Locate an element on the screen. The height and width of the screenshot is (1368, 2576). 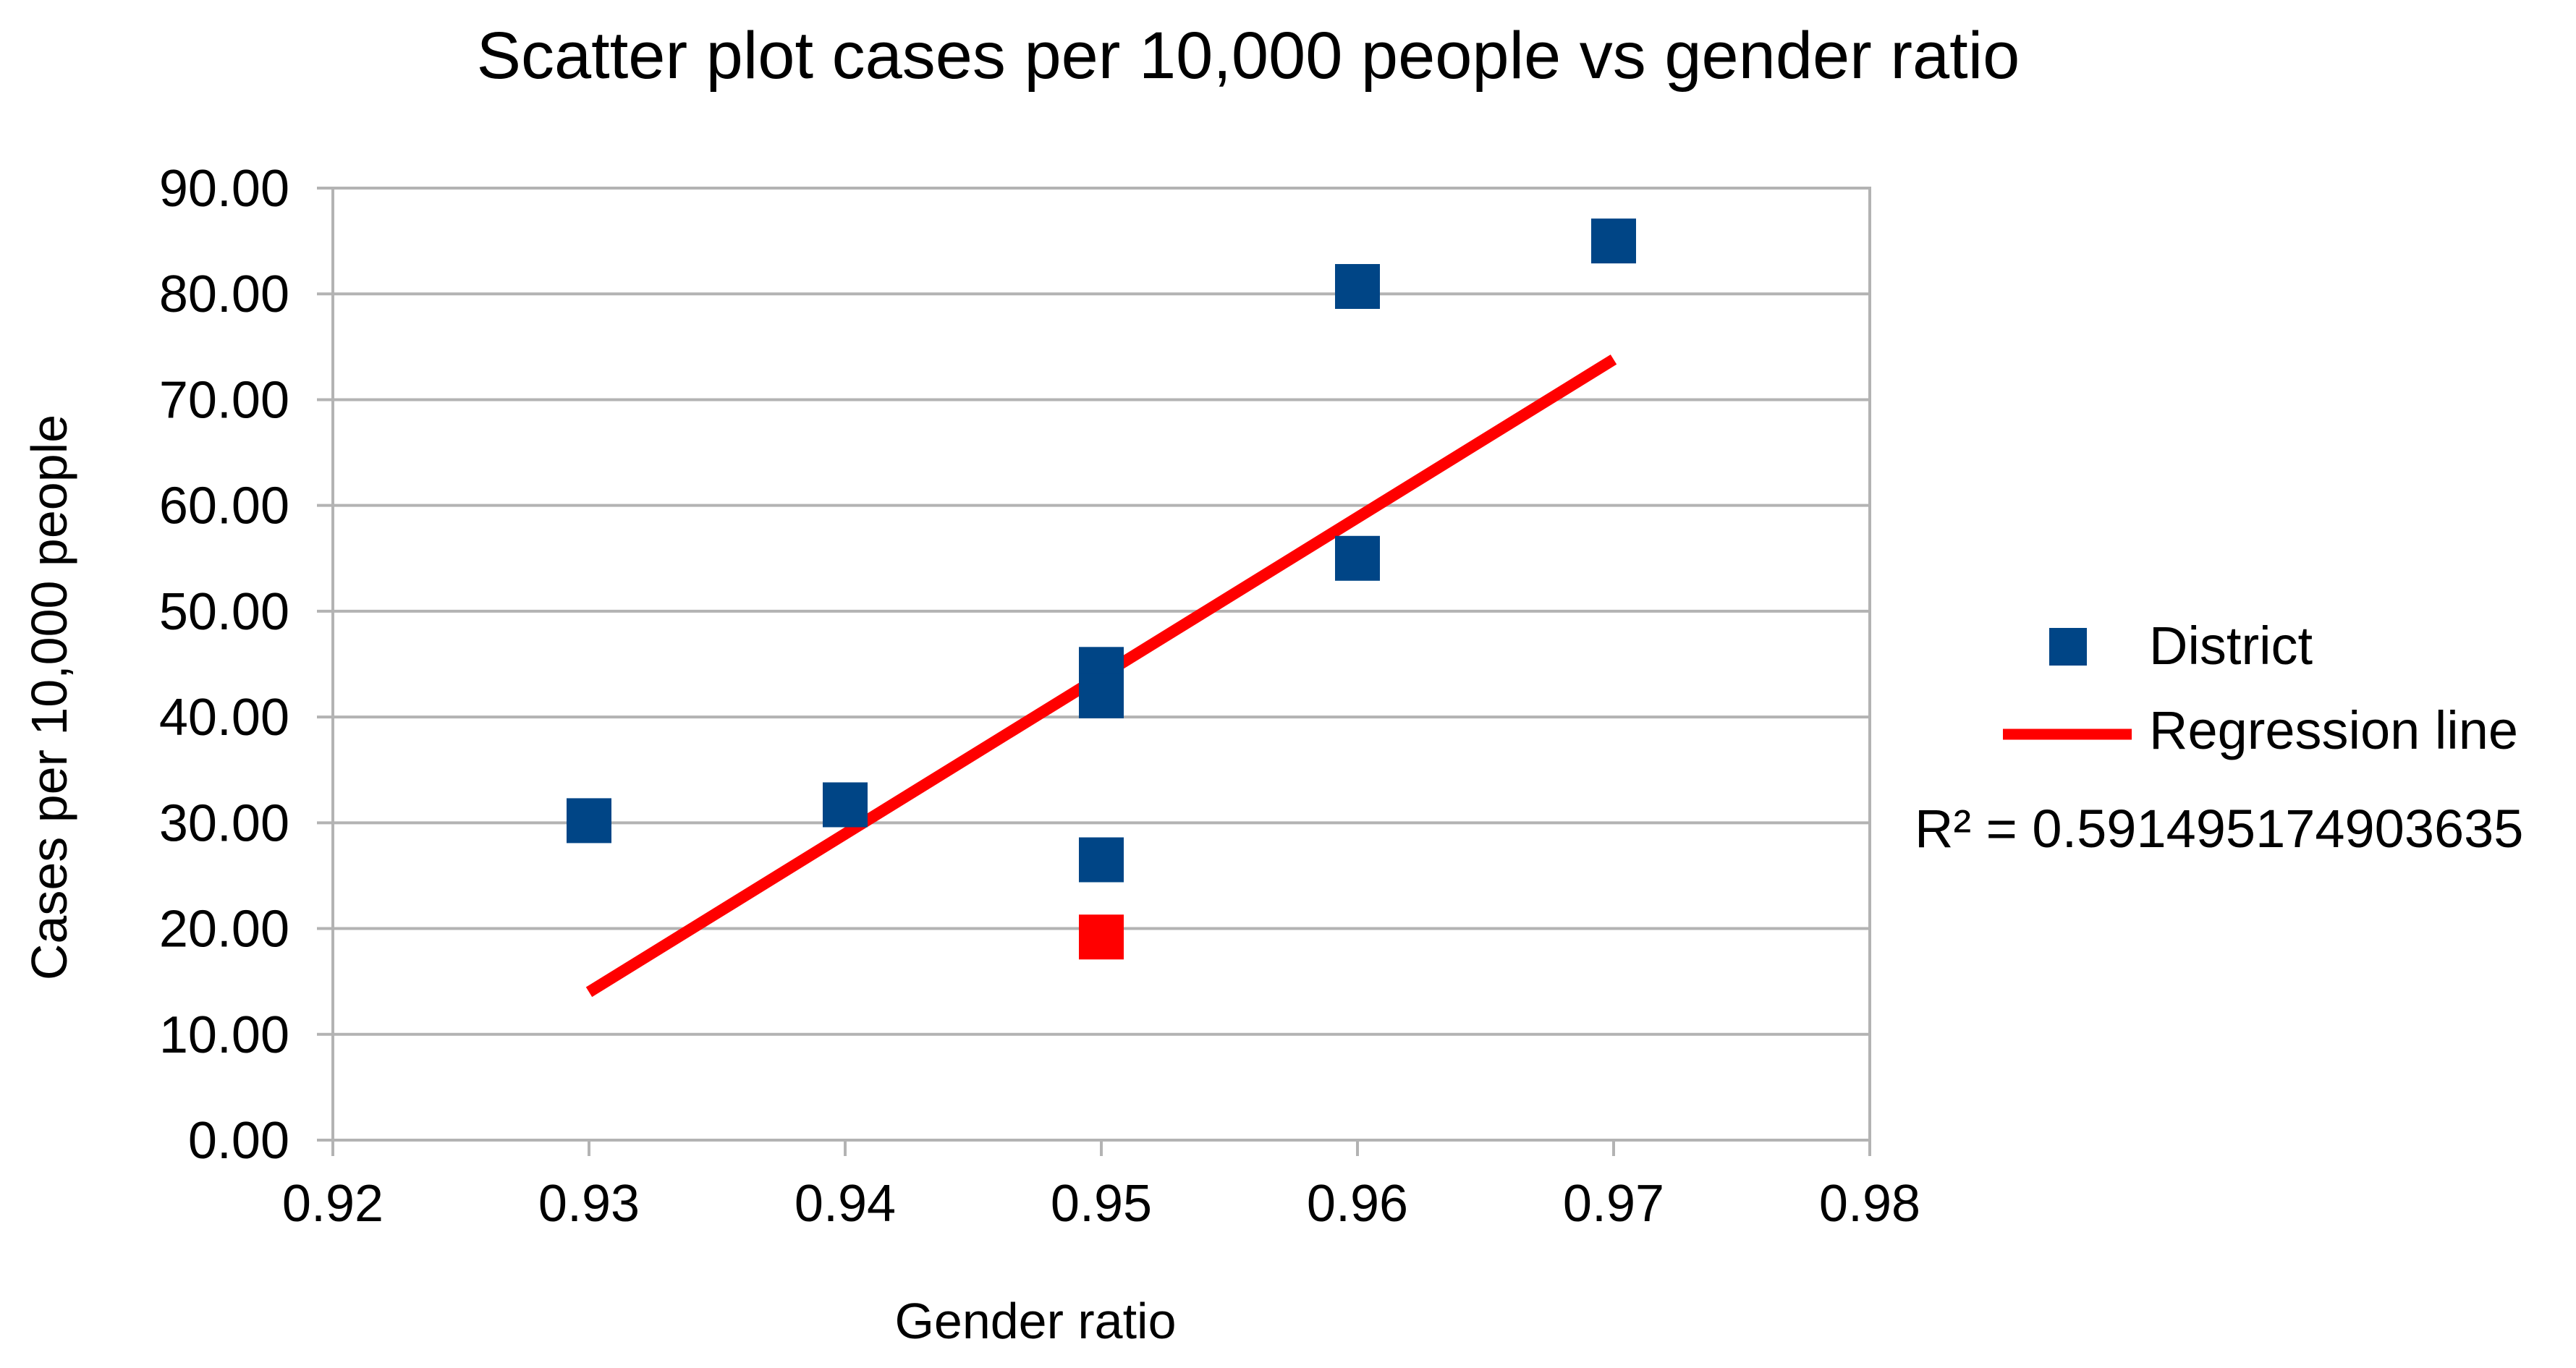
x-axis-ticks: 0.92 0.93 0.94 0.95 0.96 0.97 0.98 is located at coordinates (1101, 1186).